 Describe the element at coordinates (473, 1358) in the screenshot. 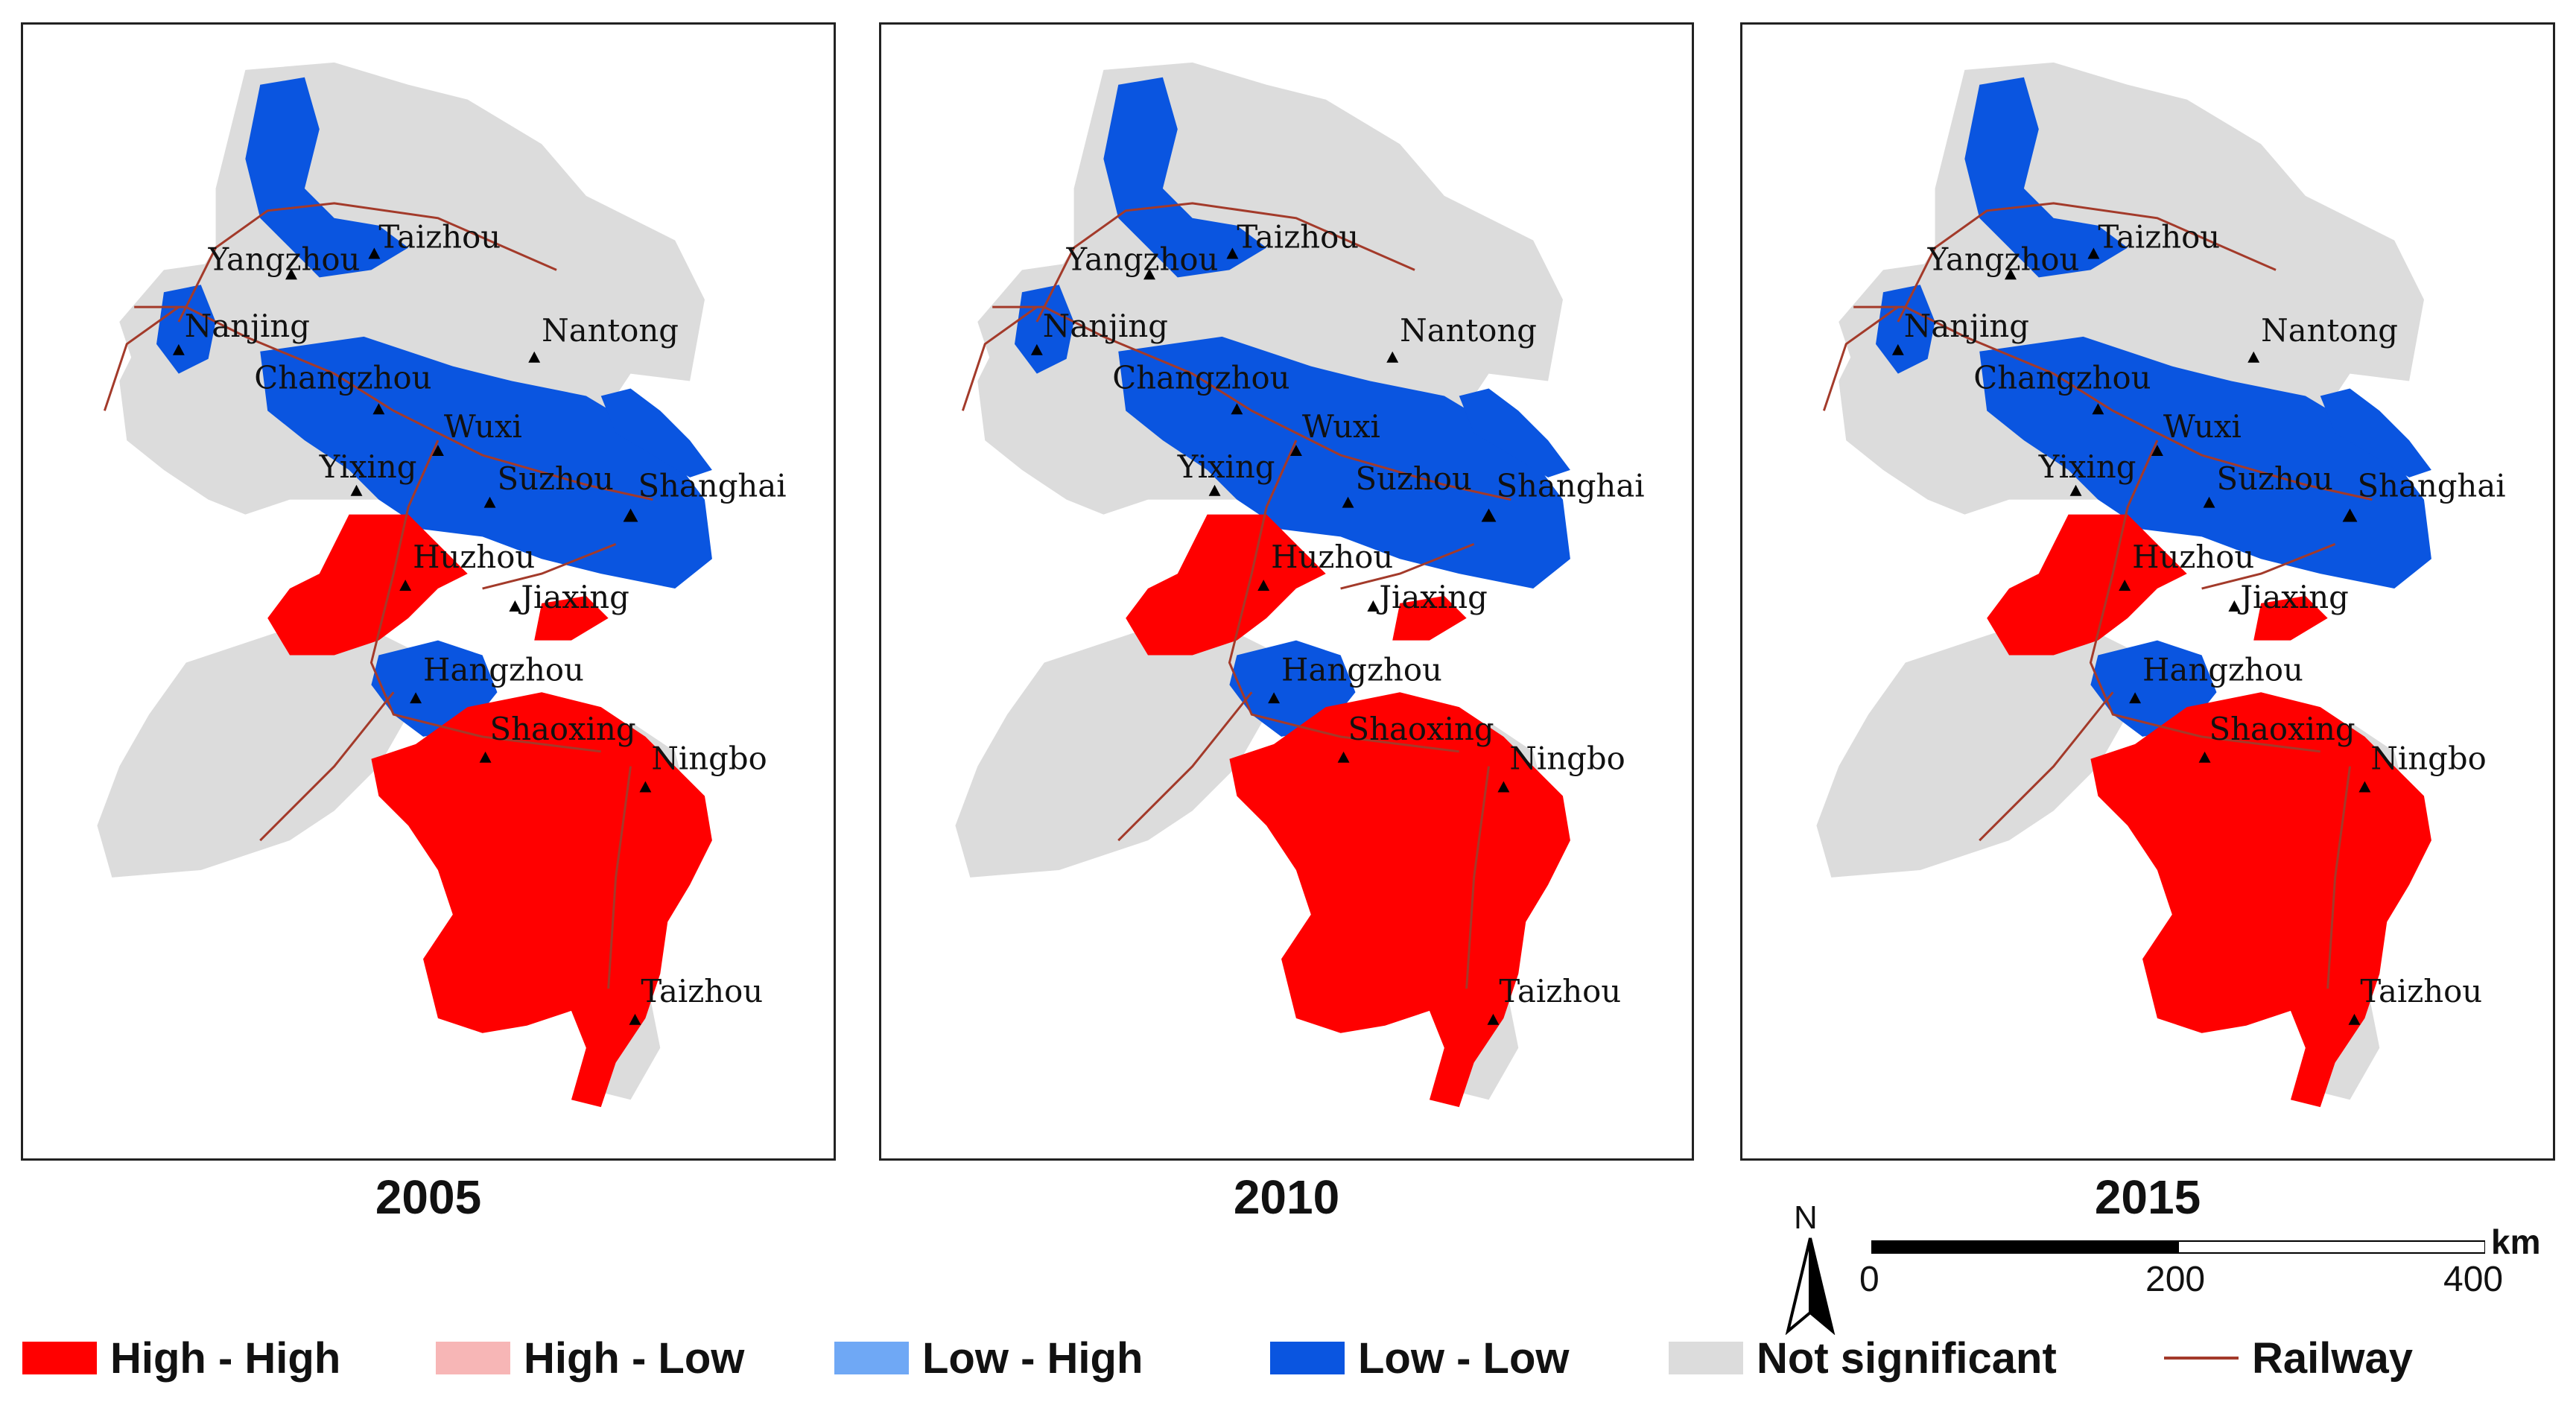

I see `high-low-swatch` at that location.